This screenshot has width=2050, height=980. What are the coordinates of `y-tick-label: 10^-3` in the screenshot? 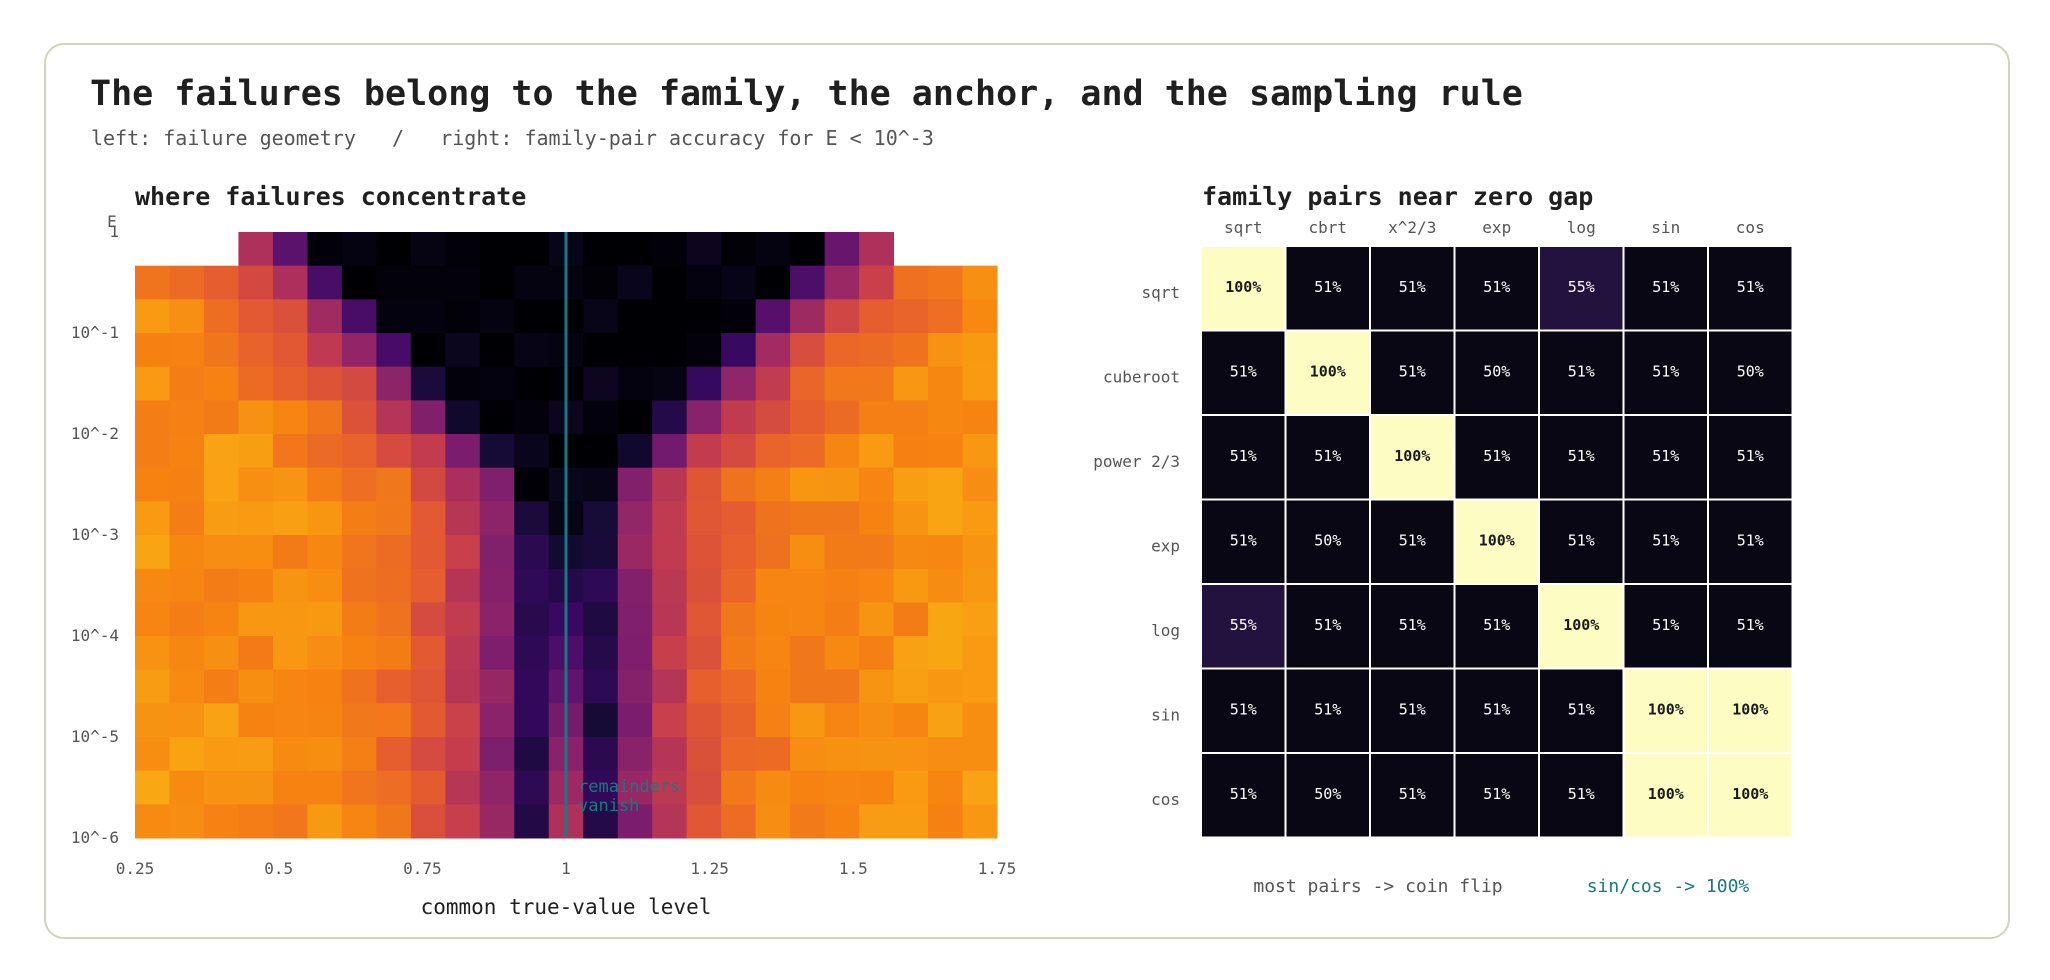 It's located at (95, 534).